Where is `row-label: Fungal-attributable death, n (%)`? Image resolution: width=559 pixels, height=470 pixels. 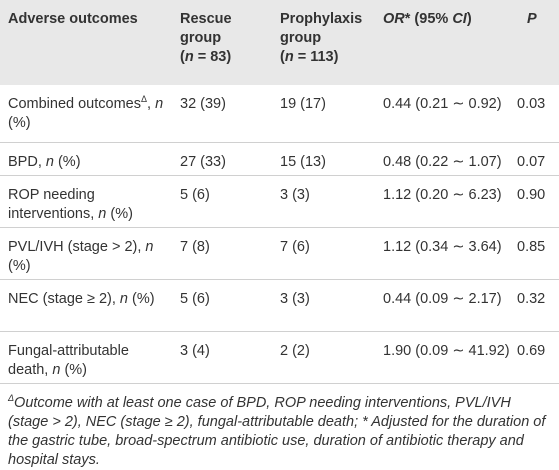
row-label: Fungal-attributable death, n (%) is located at coordinates (84, 357).